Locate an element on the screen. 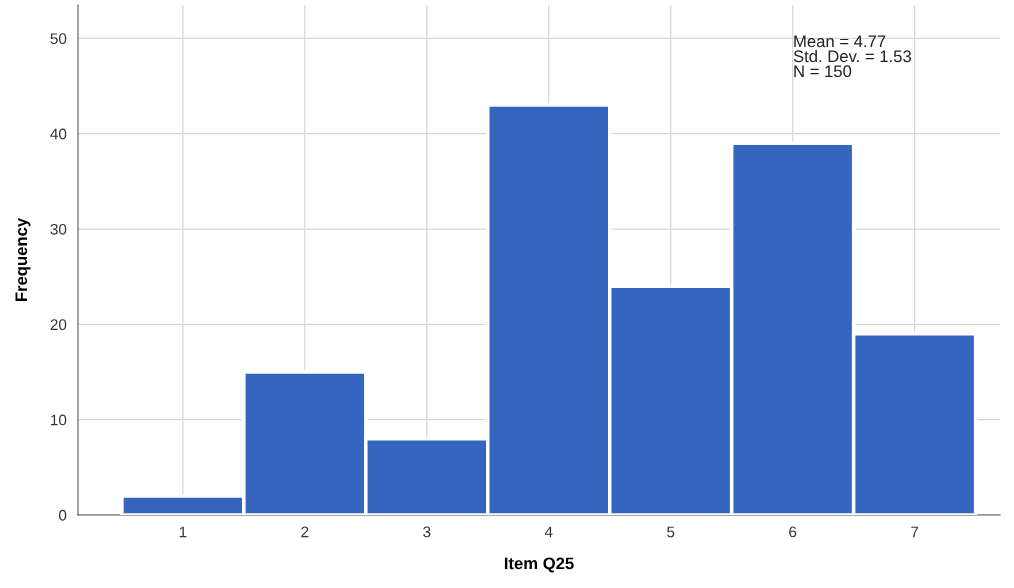 This screenshot has width=1014, height=588. x-tick-label: 1 is located at coordinates (183, 532).